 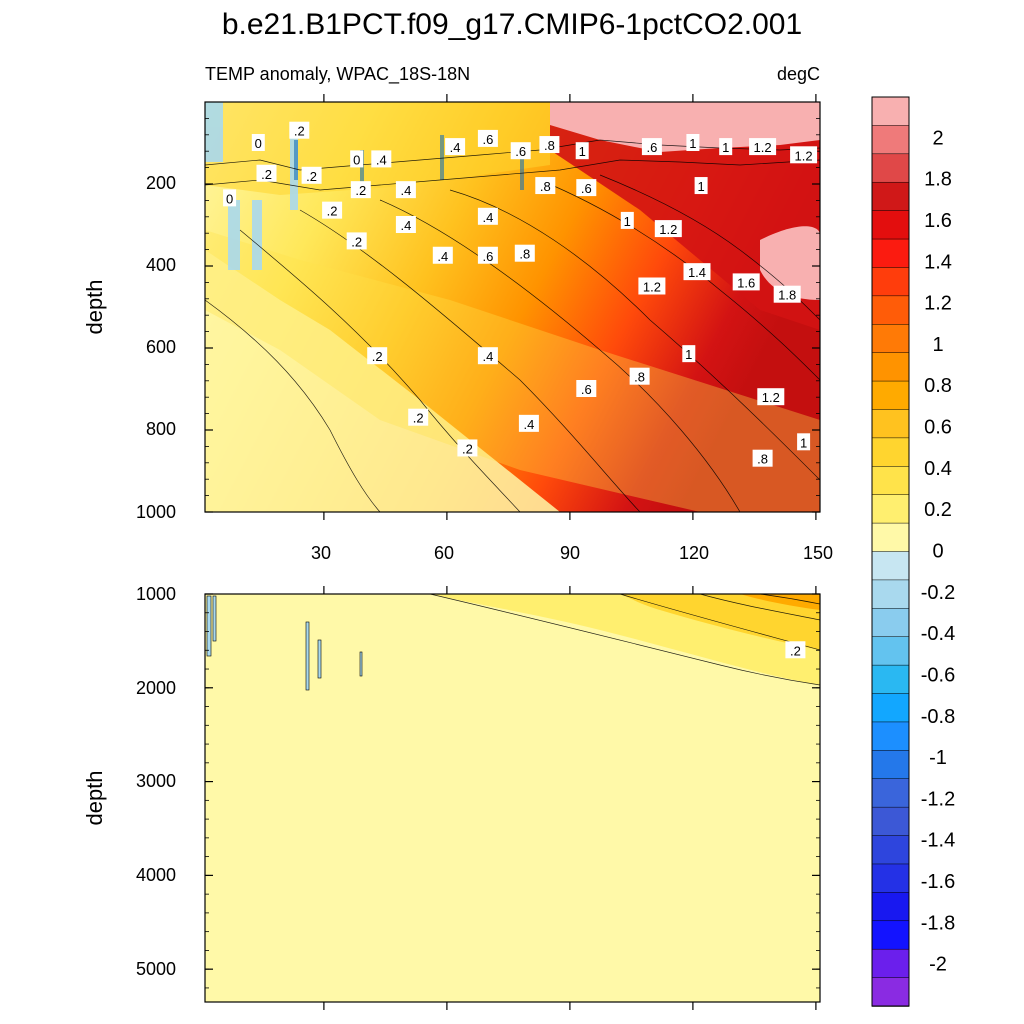 What do you see at coordinates (938, 634) in the screenshot?
I see `colorbar-label: -0.4` at bounding box center [938, 634].